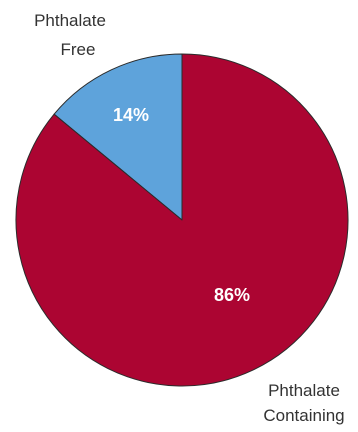  Describe the element at coordinates (303, 415) in the screenshot. I see `category-label-line: Containing` at that location.